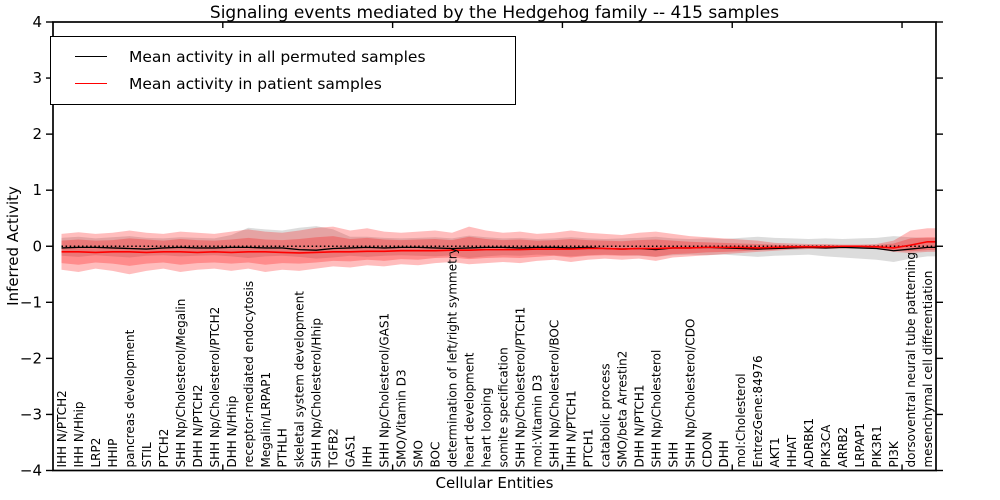 This screenshot has height=500, width=1000. Describe the element at coordinates (215, 387) in the screenshot. I see `x-category-label: SHH Np/Cholesterol/PTCH2` at that location.